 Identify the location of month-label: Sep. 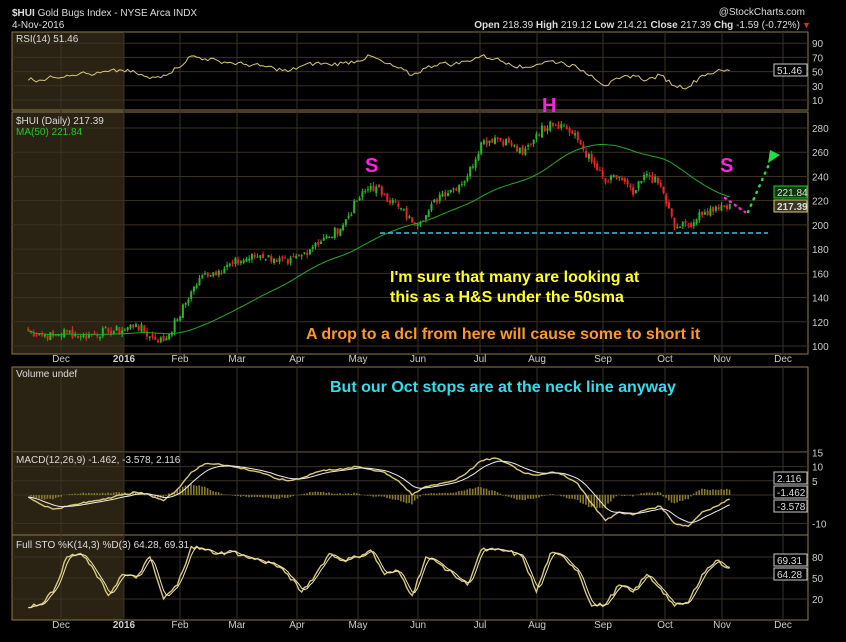
(603, 625).